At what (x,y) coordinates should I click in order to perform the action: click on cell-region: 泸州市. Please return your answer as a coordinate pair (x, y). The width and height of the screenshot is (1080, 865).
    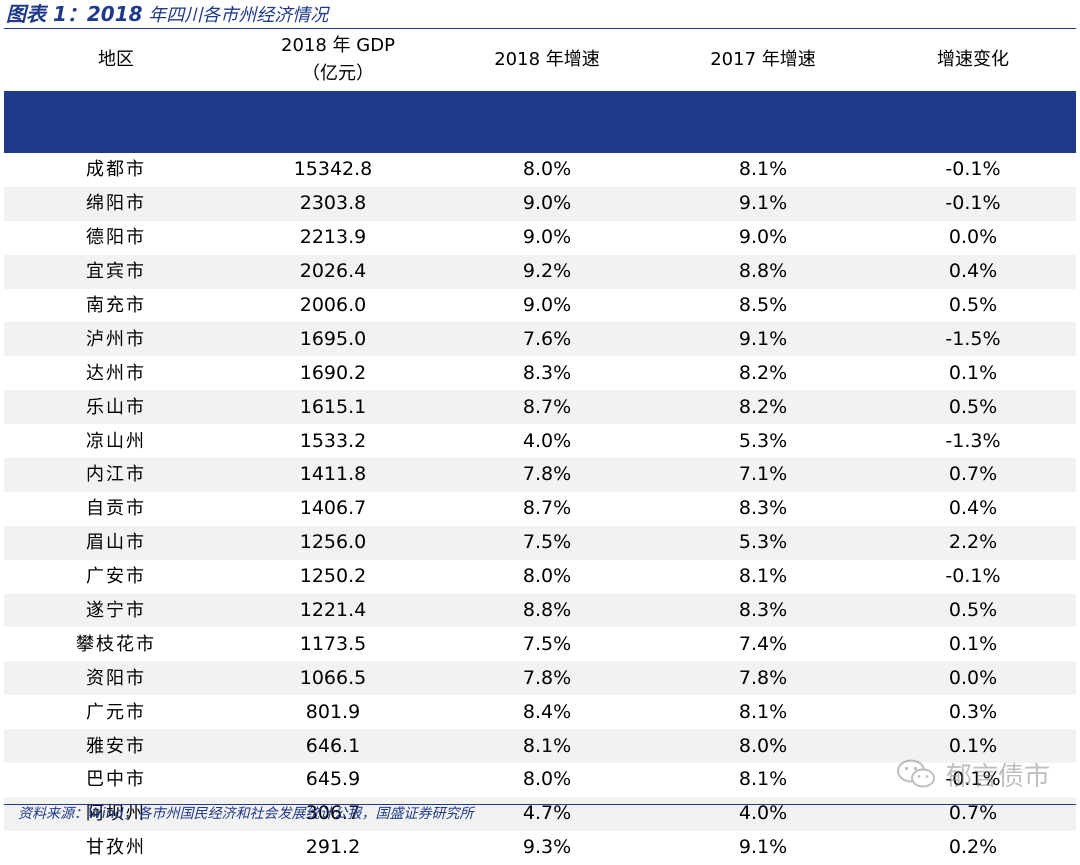
    Looking at the image, I should click on (116, 339).